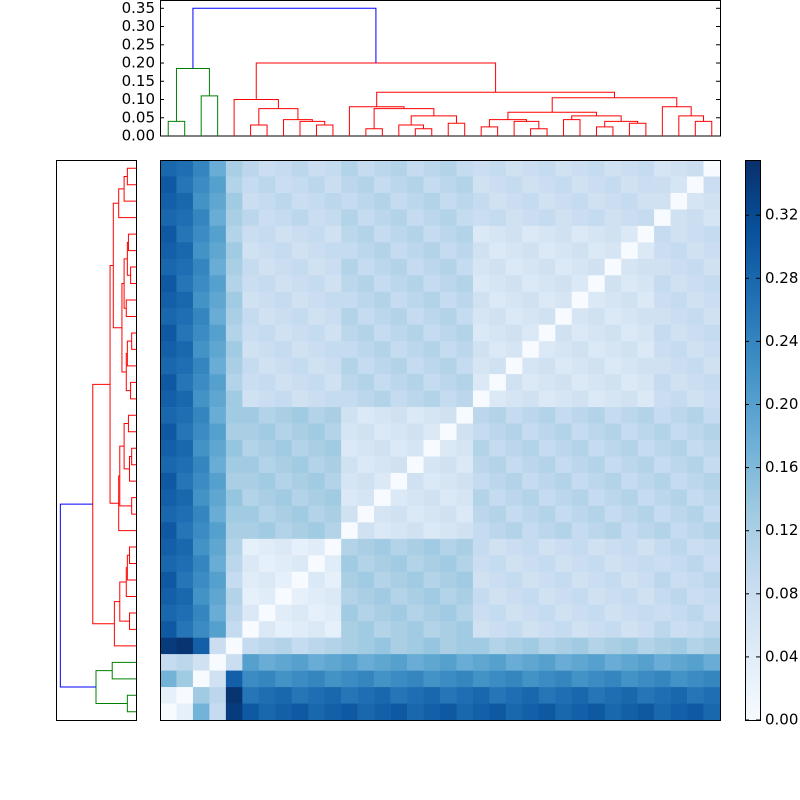 This screenshot has width=800, height=800. I want to click on colorbar-tick-label: 0.04, so click(781, 656).